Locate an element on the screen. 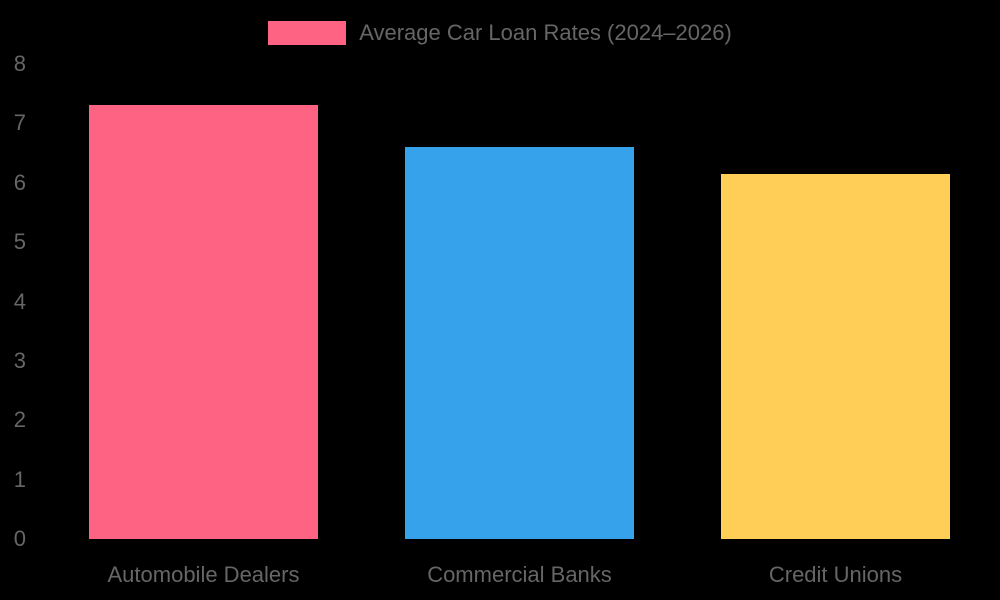 This screenshot has height=600, width=1000. y-tick-label: 8 is located at coordinates (19, 63).